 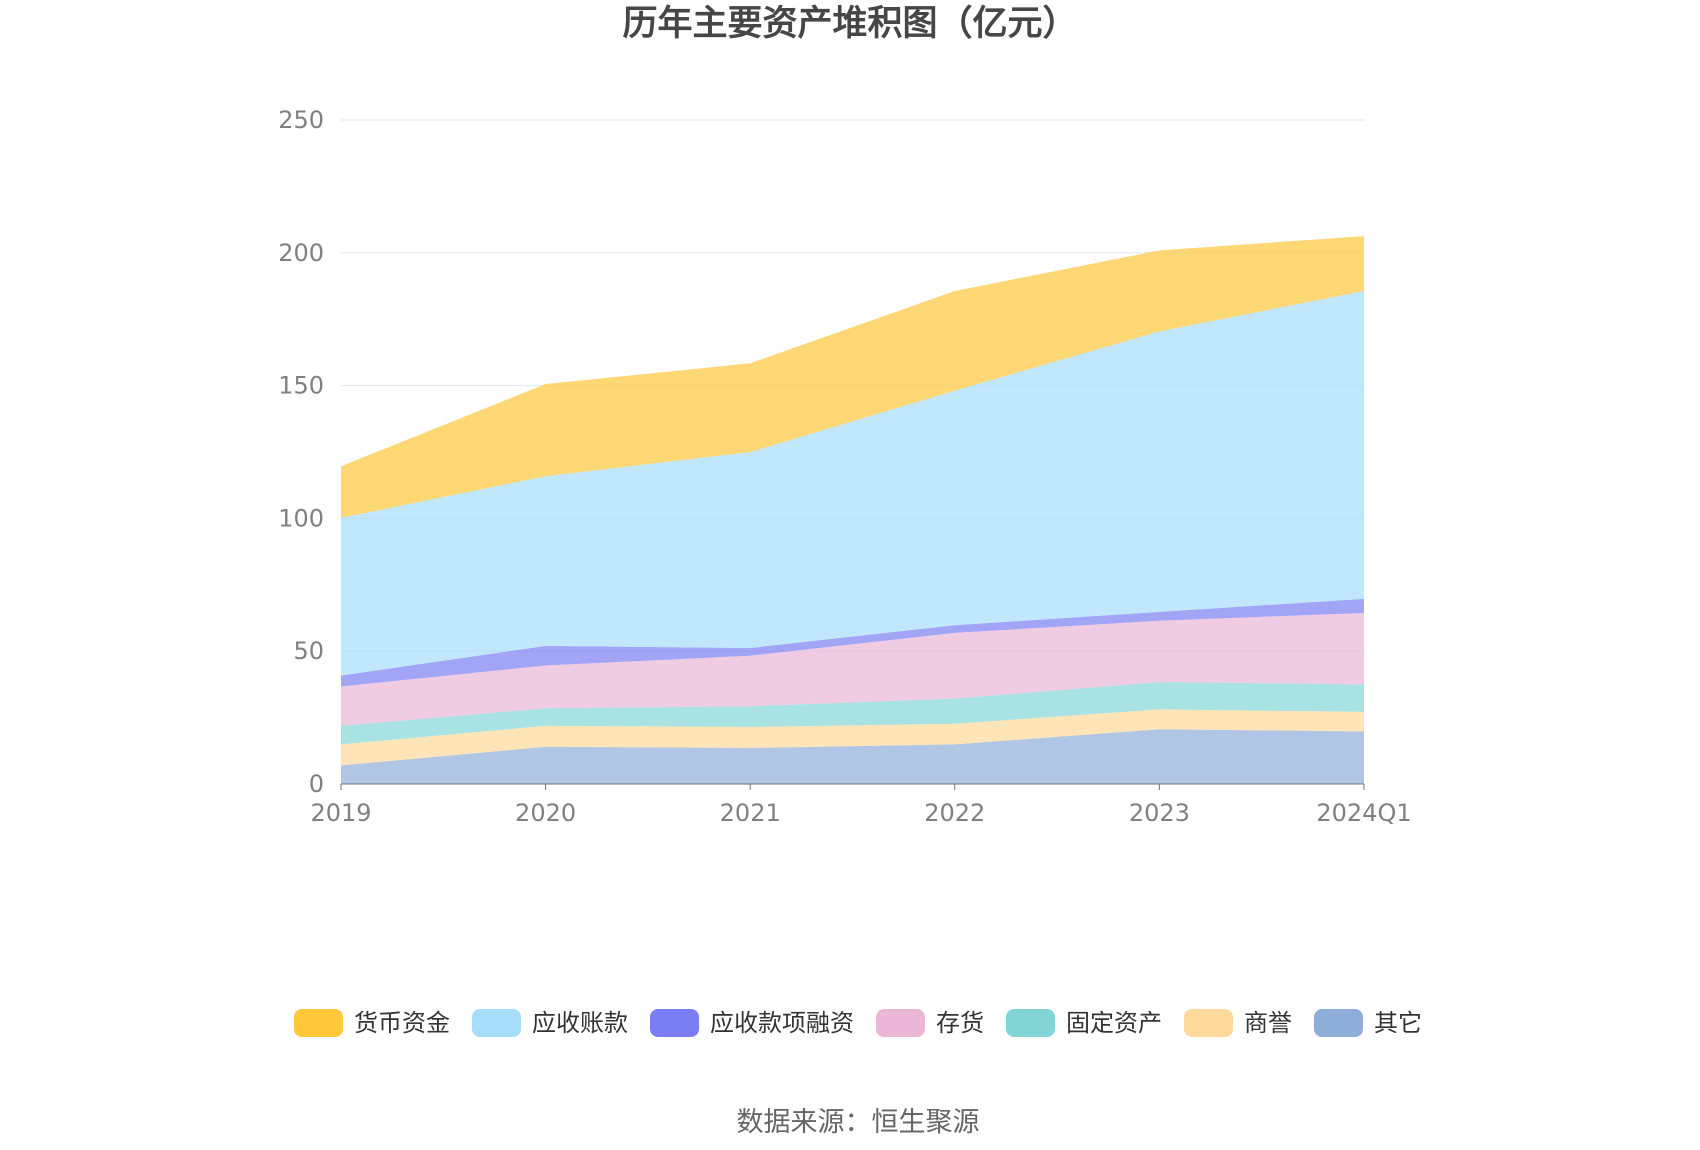 I want to click on legend-label: 存货, so click(x=960, y=1023).